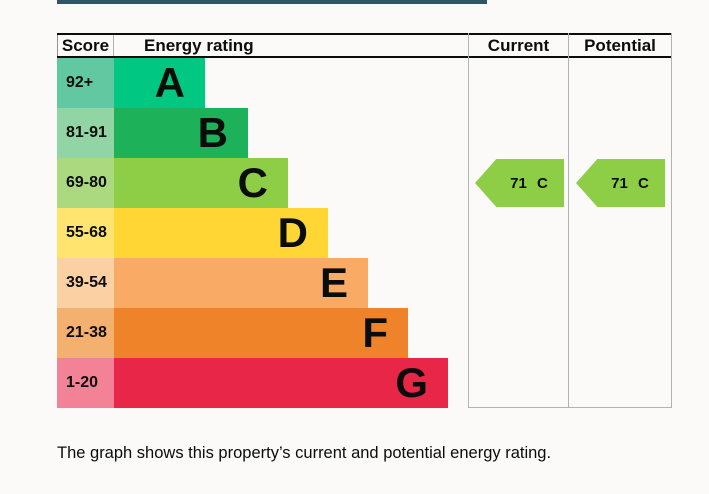 The height and width of the screenshot is (494, 709). Describe the element at coordinates (671, 220) in the screenshot. I see `table-right-border` at that location.